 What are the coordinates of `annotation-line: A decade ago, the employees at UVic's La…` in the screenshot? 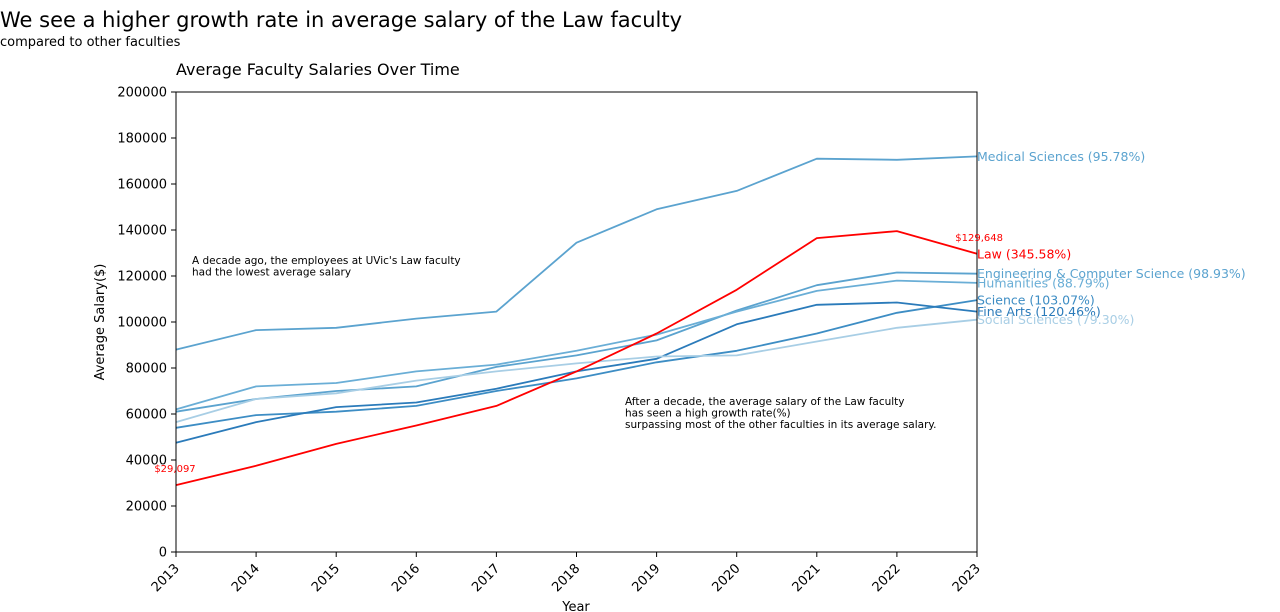 It's located at (326, 261).